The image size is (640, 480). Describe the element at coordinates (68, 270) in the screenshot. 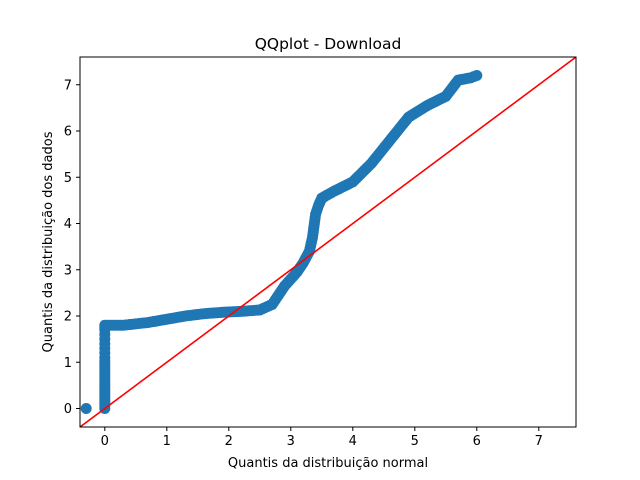

I see `y-tick-label: 3` at that location.